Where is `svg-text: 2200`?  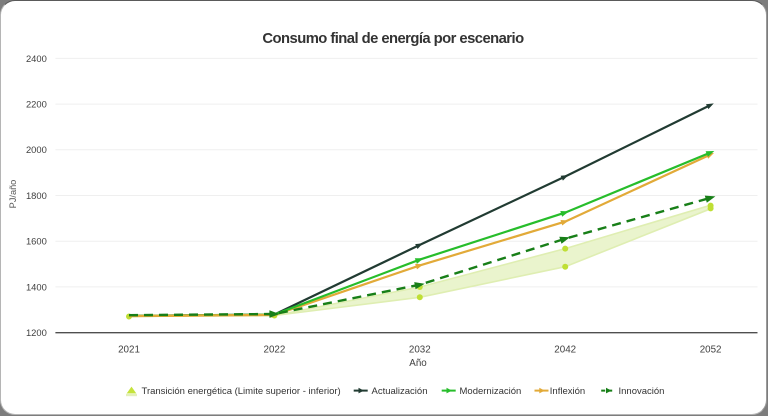
svg-text: 2200 is located at coordinates (36, 104).